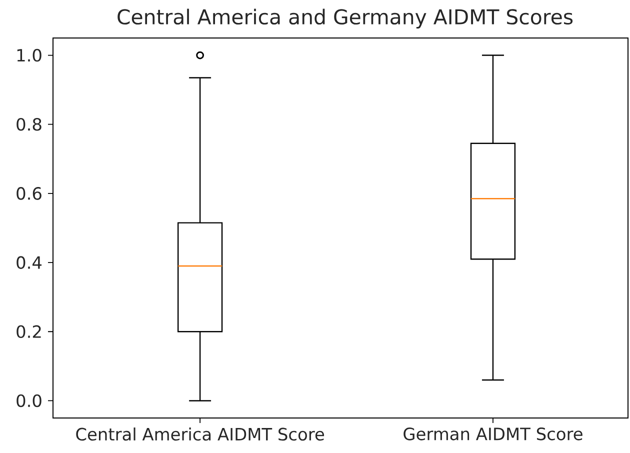 This screenshot has height=453, width=630. What do you see at coordinates (29, 262) in the screenshot?
I see `y-tick-label: 0.4` at bounding box center [29, 262].